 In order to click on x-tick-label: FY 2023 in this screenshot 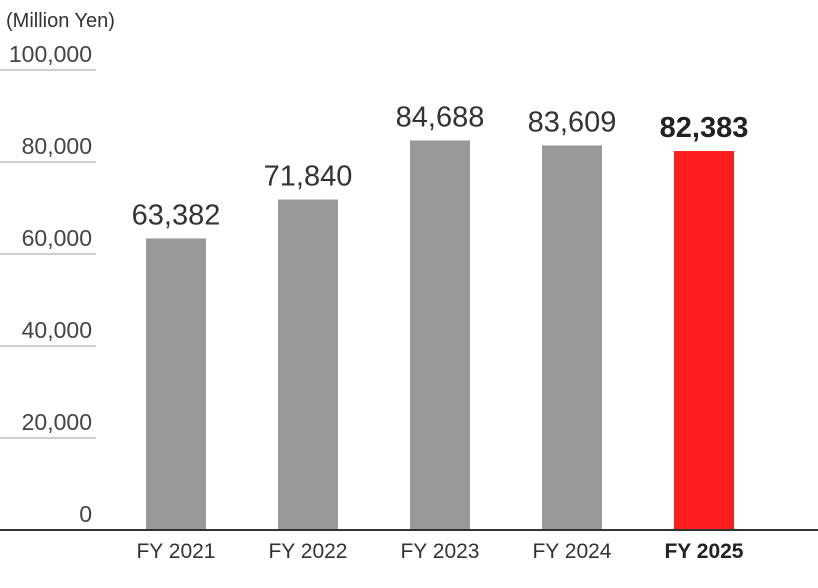, I will do `click(439, 551)`.